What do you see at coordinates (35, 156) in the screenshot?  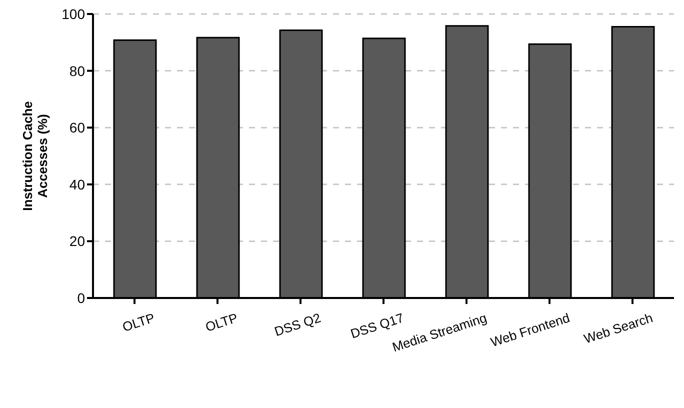 I see `y-axis-title: Instruction Cache Accesses (%)` at bounding box center [35, 156].